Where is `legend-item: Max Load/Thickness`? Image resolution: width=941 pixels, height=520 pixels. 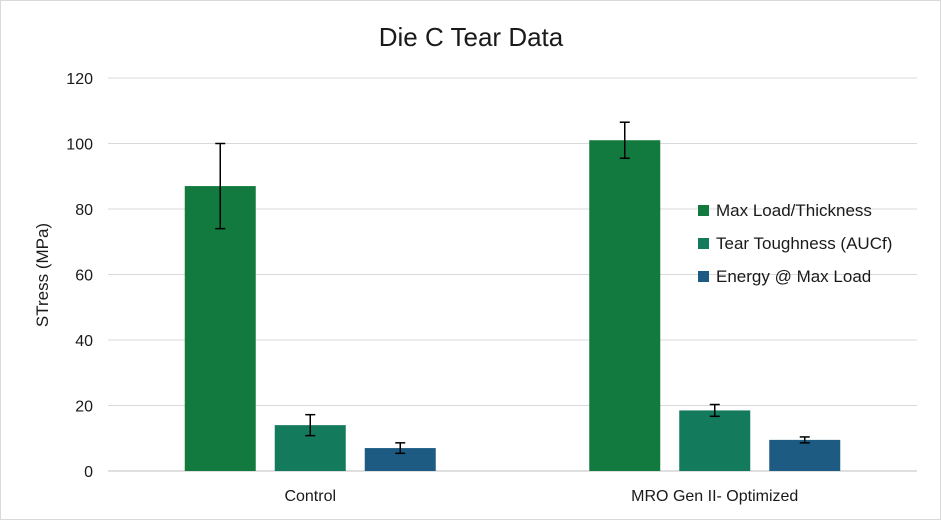
legend-item: Max Load/Thickness is located at coordinates (785, 210).